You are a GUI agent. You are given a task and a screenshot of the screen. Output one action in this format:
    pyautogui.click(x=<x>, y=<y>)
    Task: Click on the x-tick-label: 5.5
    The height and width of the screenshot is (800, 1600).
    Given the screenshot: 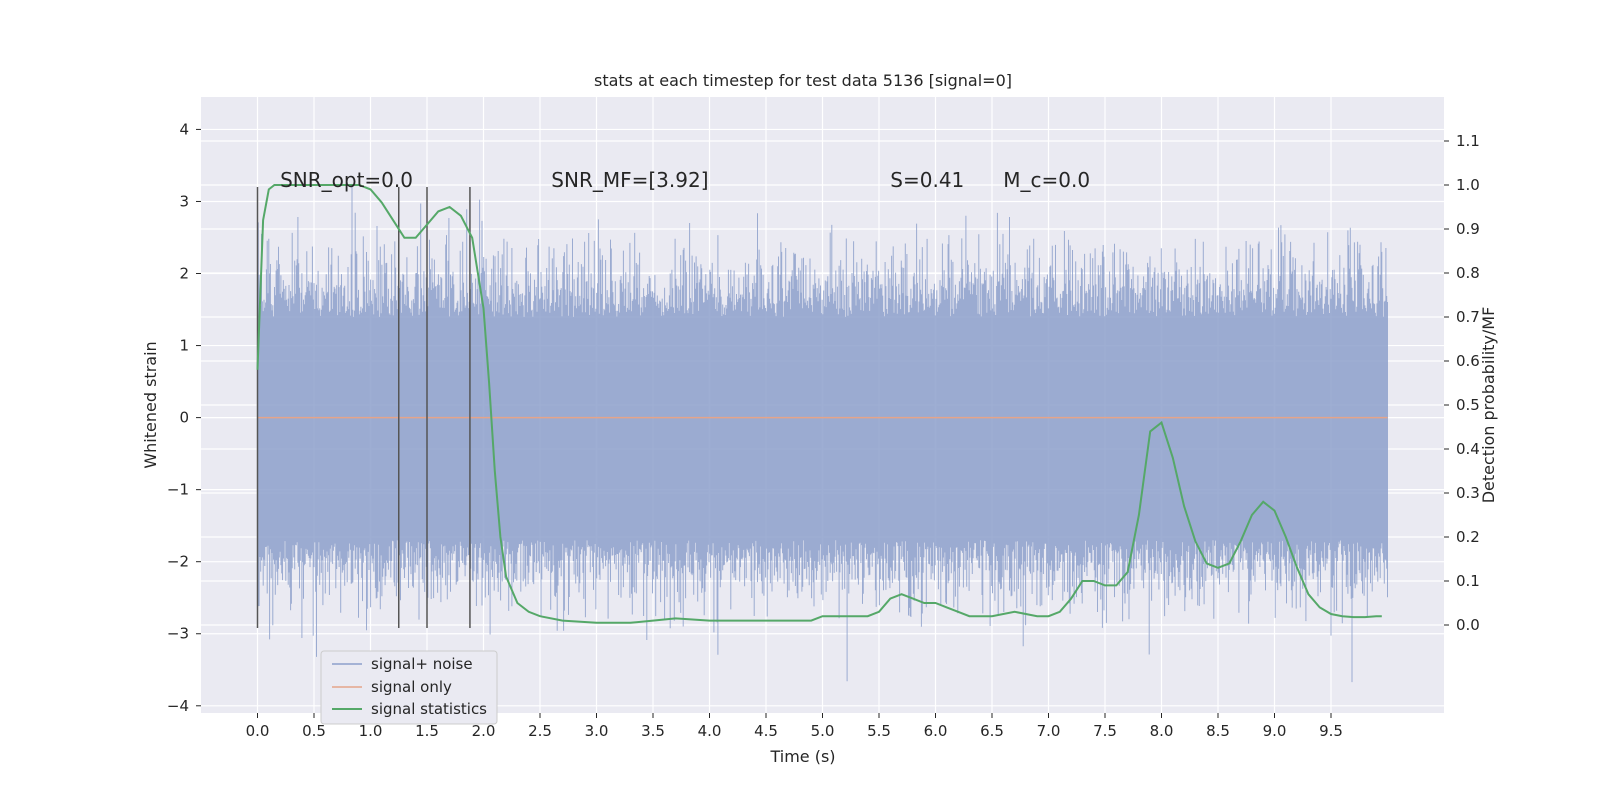 What is the action you would take?
    pyautogui.click(x=879, y=731)
    